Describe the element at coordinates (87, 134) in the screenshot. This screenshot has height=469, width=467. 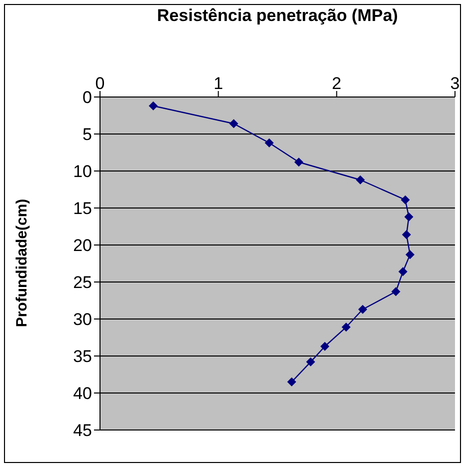
I see `y-tick-label: 5` at that location.